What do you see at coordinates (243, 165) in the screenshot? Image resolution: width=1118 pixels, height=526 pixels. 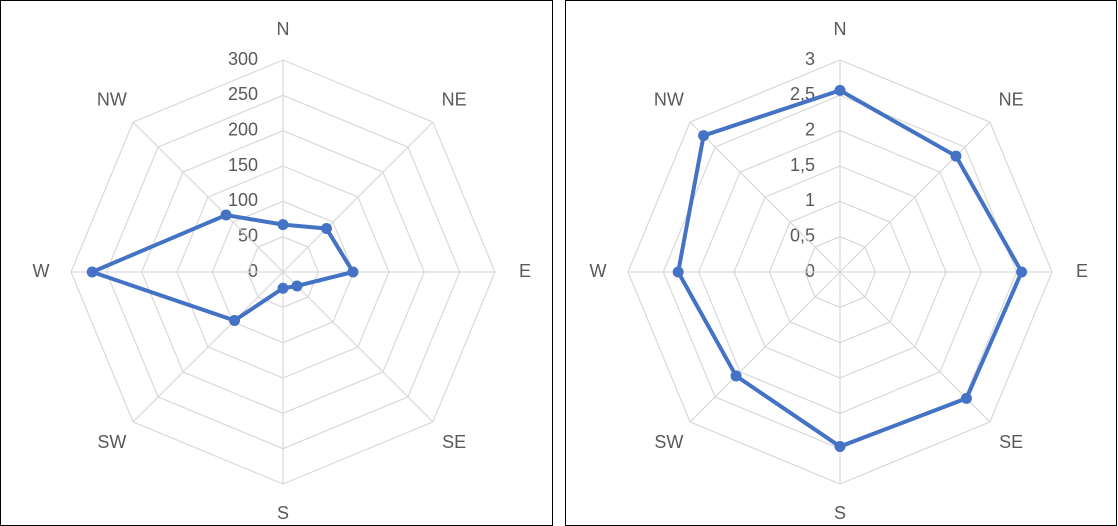 I see `r-tick-label: 150` at bounding box center [243, 165].